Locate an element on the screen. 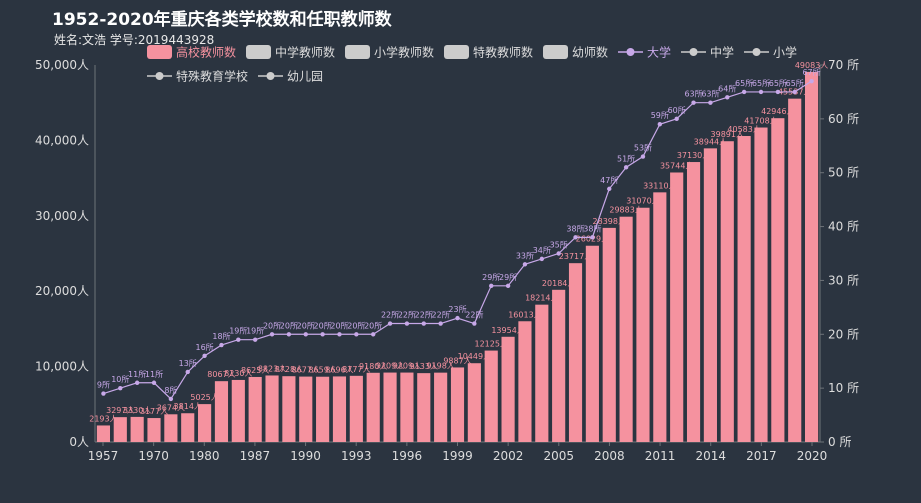  bar-value-label: 16013人 is located at coordinates (524, 314).